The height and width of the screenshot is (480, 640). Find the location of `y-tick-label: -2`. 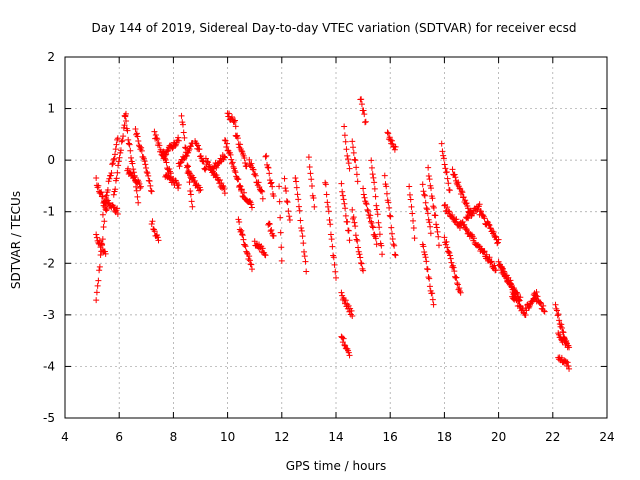

y-tick-label: -2 is located at coordinates (49, 263).